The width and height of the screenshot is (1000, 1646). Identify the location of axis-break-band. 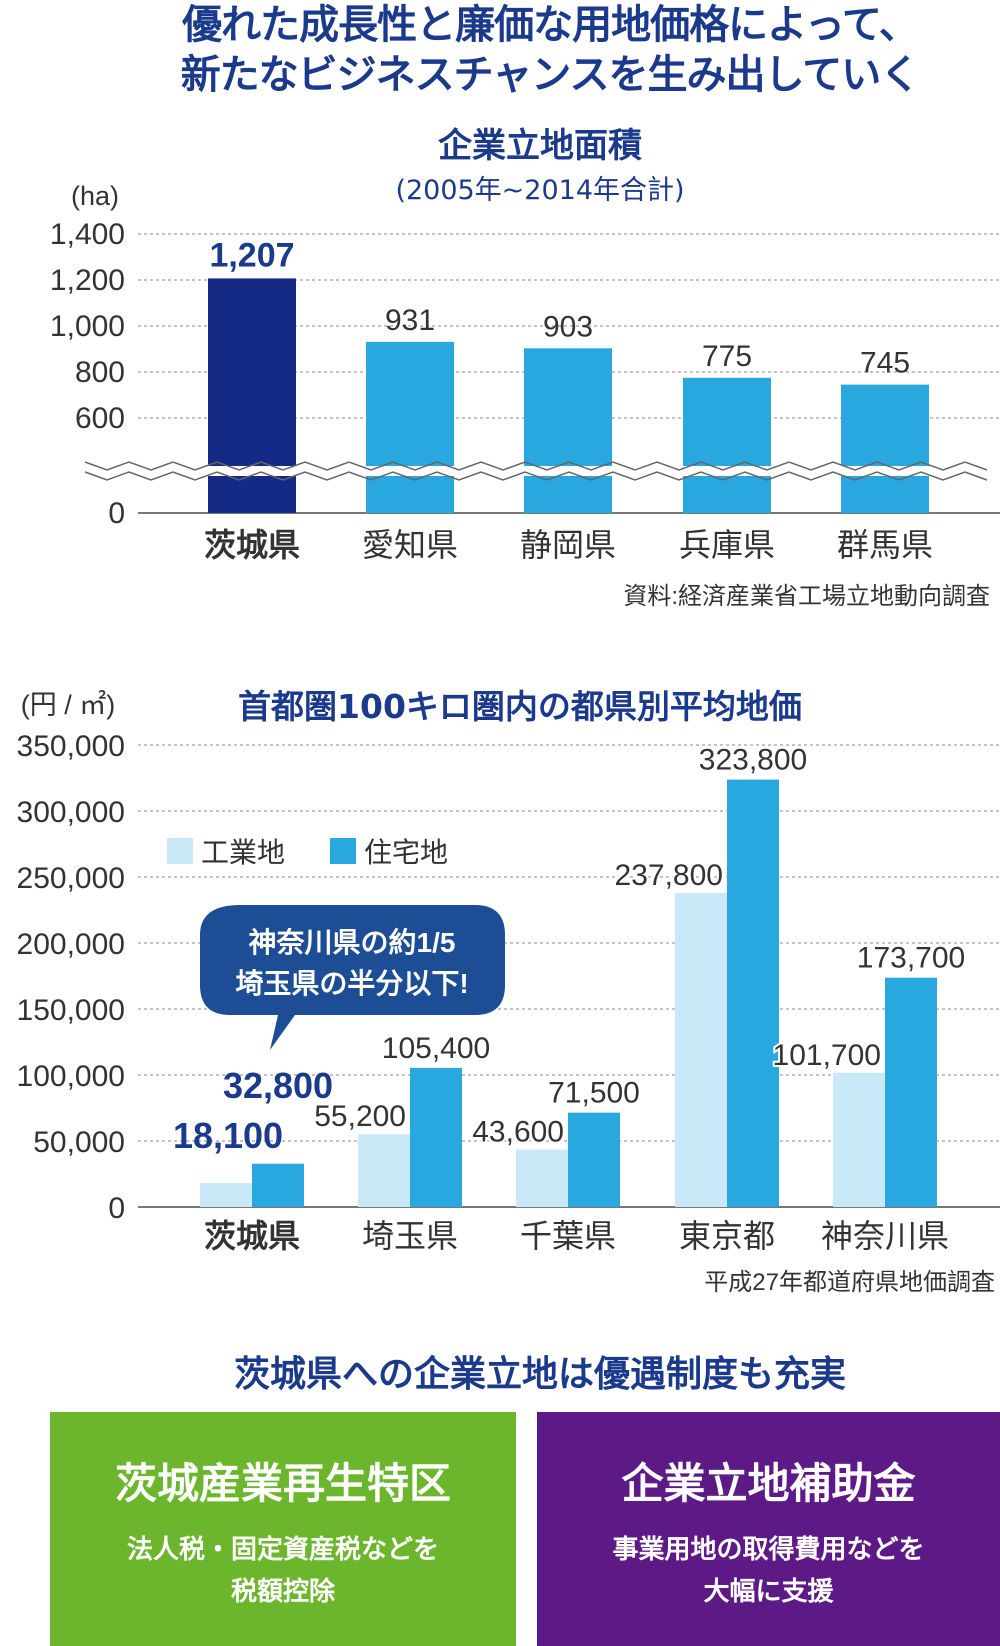
(542, 471).